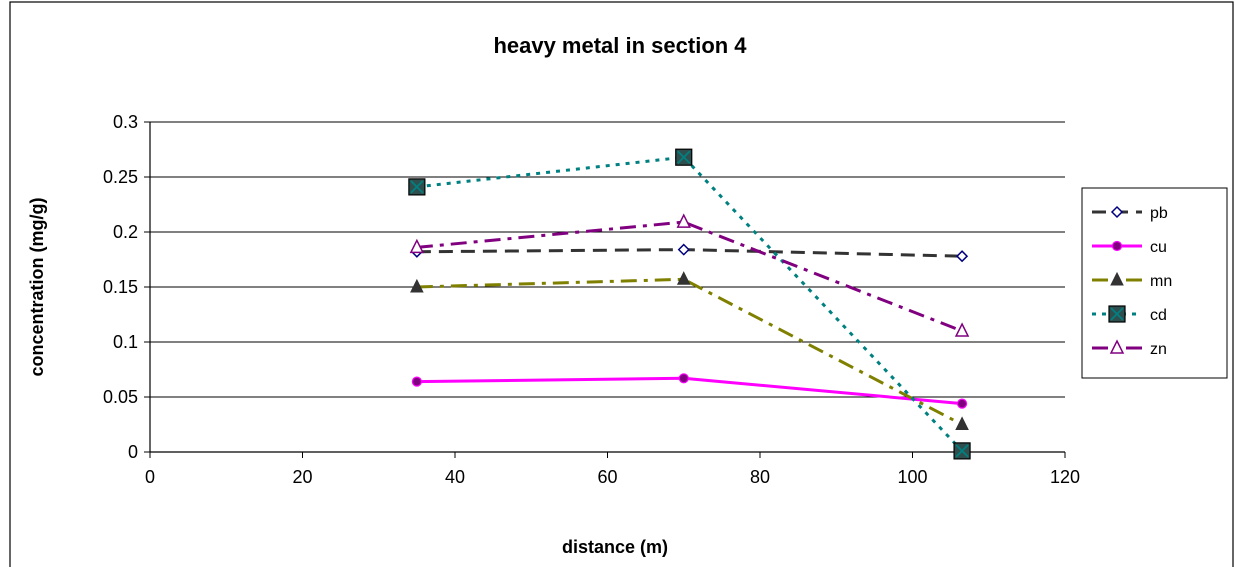 This screenshot has width=1235, height=567. What do you see at coordinates (760, 477) in the screenshot?
I see `x-tick-label: 80` at bounding box center [760, 477].